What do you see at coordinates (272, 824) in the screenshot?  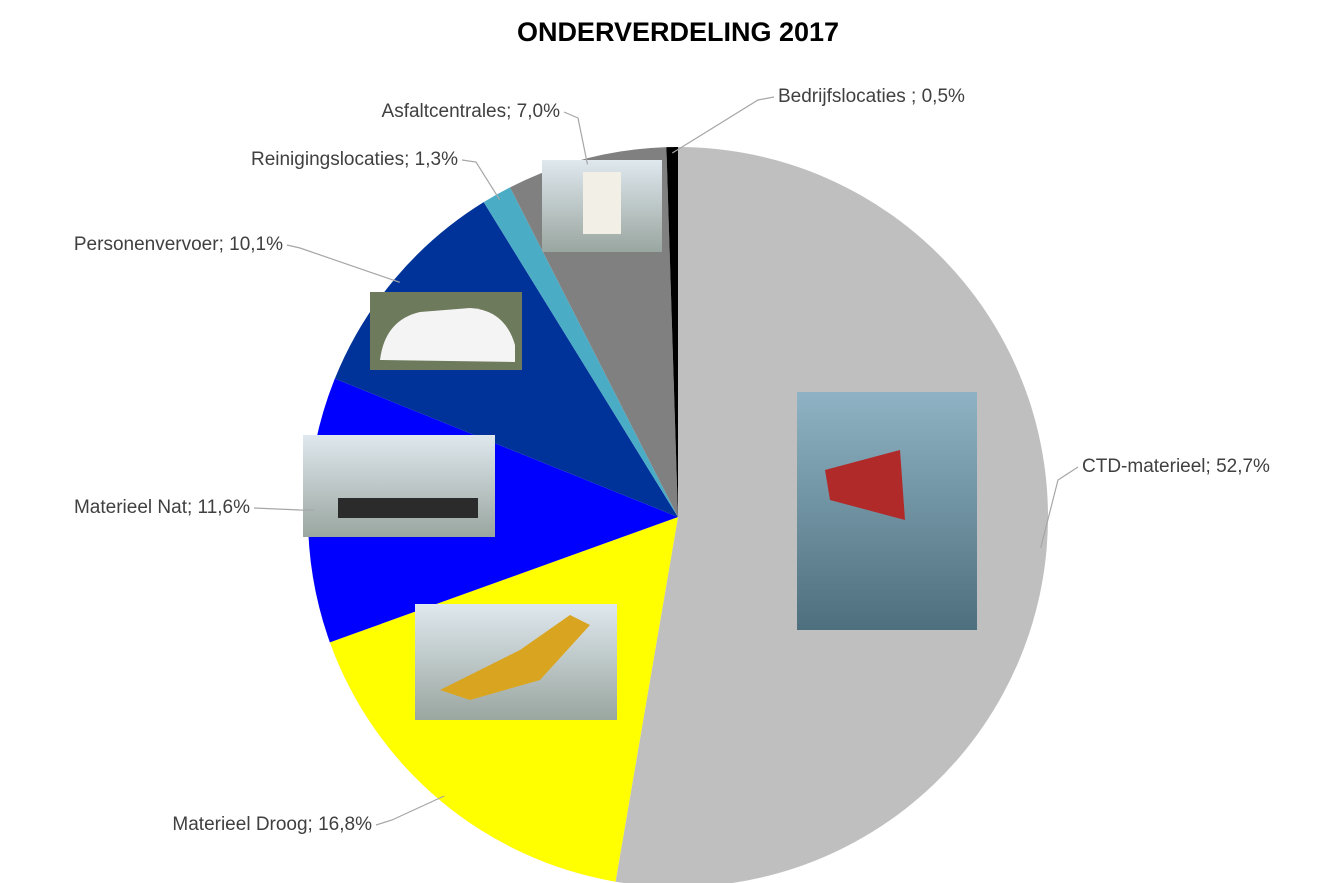 I see `data-label: Materieel Droog; 16,8%` at bounding box center [272, 824].